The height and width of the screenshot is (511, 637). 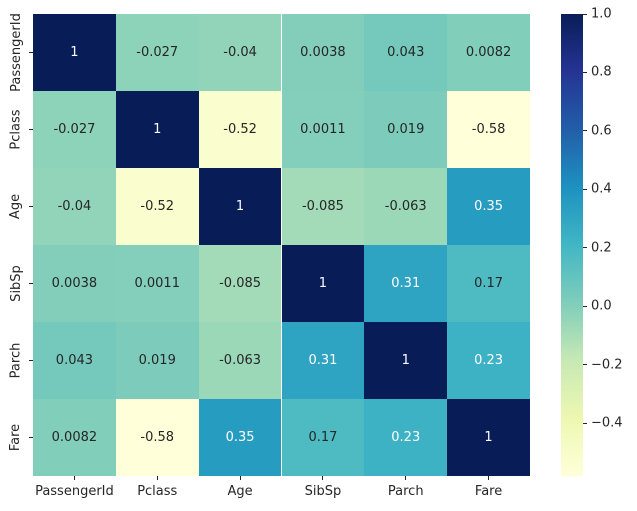 What do you see at coordinates (572, 245) in the screenshot?
I see `colorbar-gradient` at bounding box center [572, 245].